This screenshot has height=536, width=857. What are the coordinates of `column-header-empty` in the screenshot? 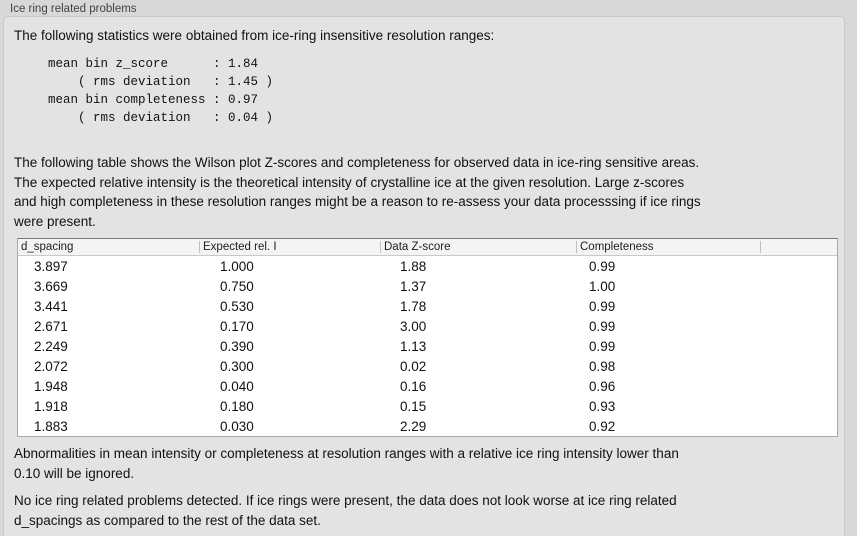 It's located at (798, 247).